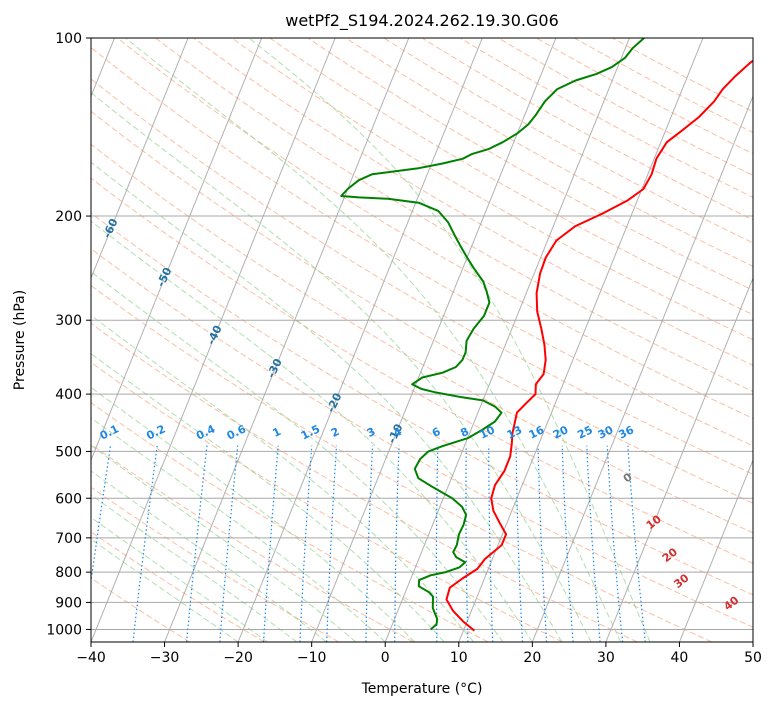 The width and height of the screenshot is (775, 708). I want to click on y-tick-label: 400, so click(68, 395).